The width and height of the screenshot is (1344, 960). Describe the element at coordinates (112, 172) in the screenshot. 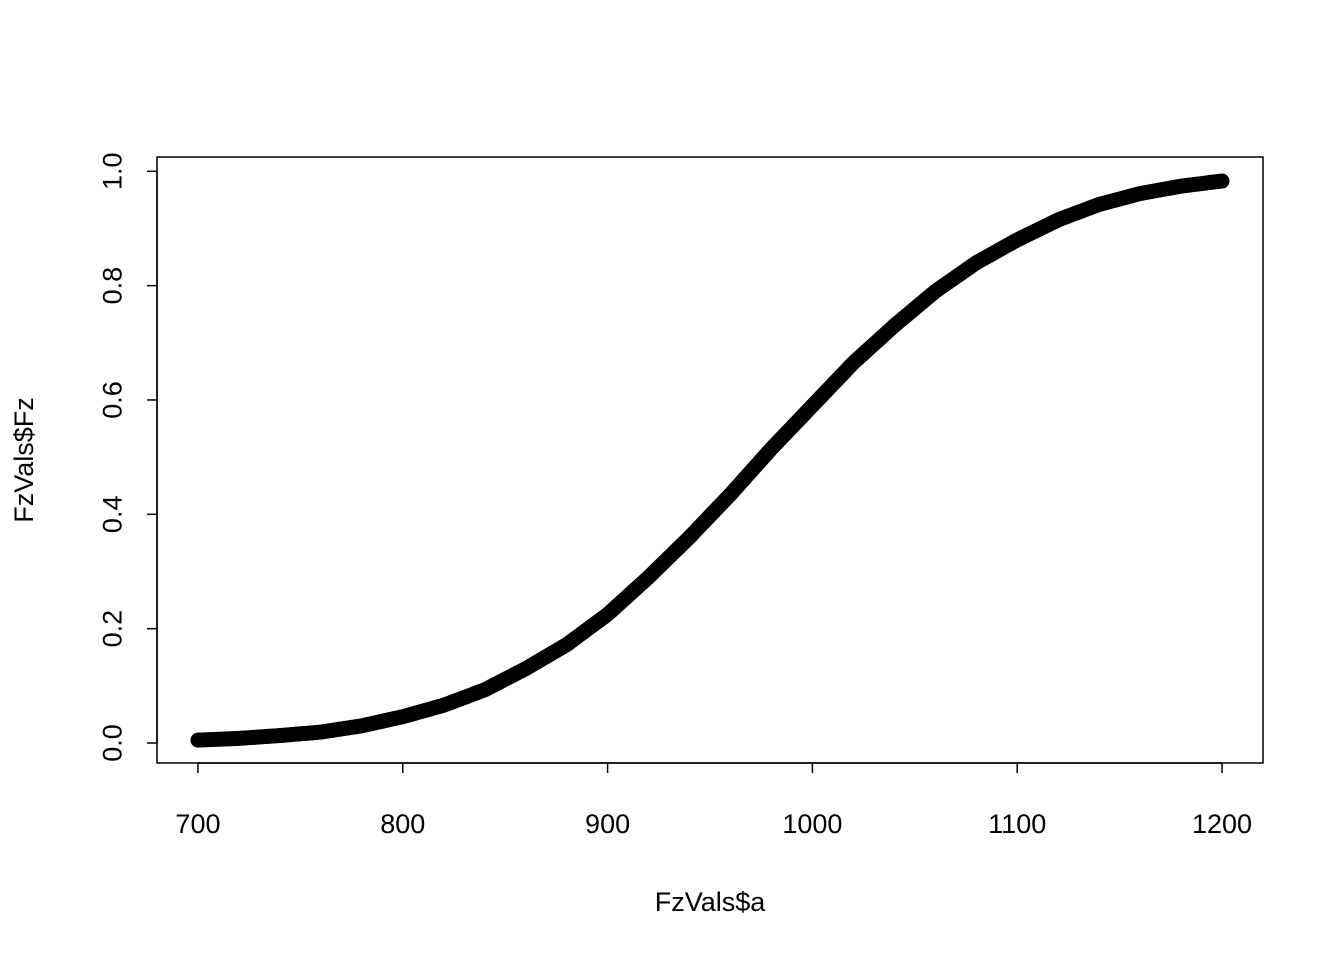

I see `y-tick-label: 1.0` at that location.